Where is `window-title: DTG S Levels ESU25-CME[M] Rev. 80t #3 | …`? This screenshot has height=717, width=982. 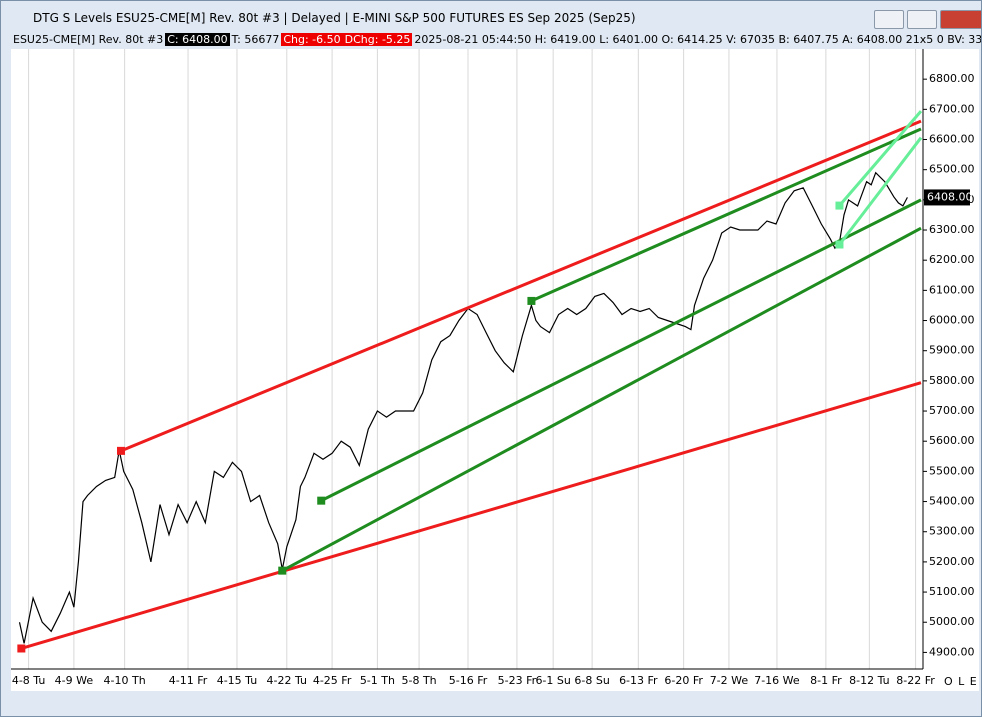 window-title: DTG S Levels ESU25-CME[M] Rev. 80t #3 | … is located at coordinates (334, 18).